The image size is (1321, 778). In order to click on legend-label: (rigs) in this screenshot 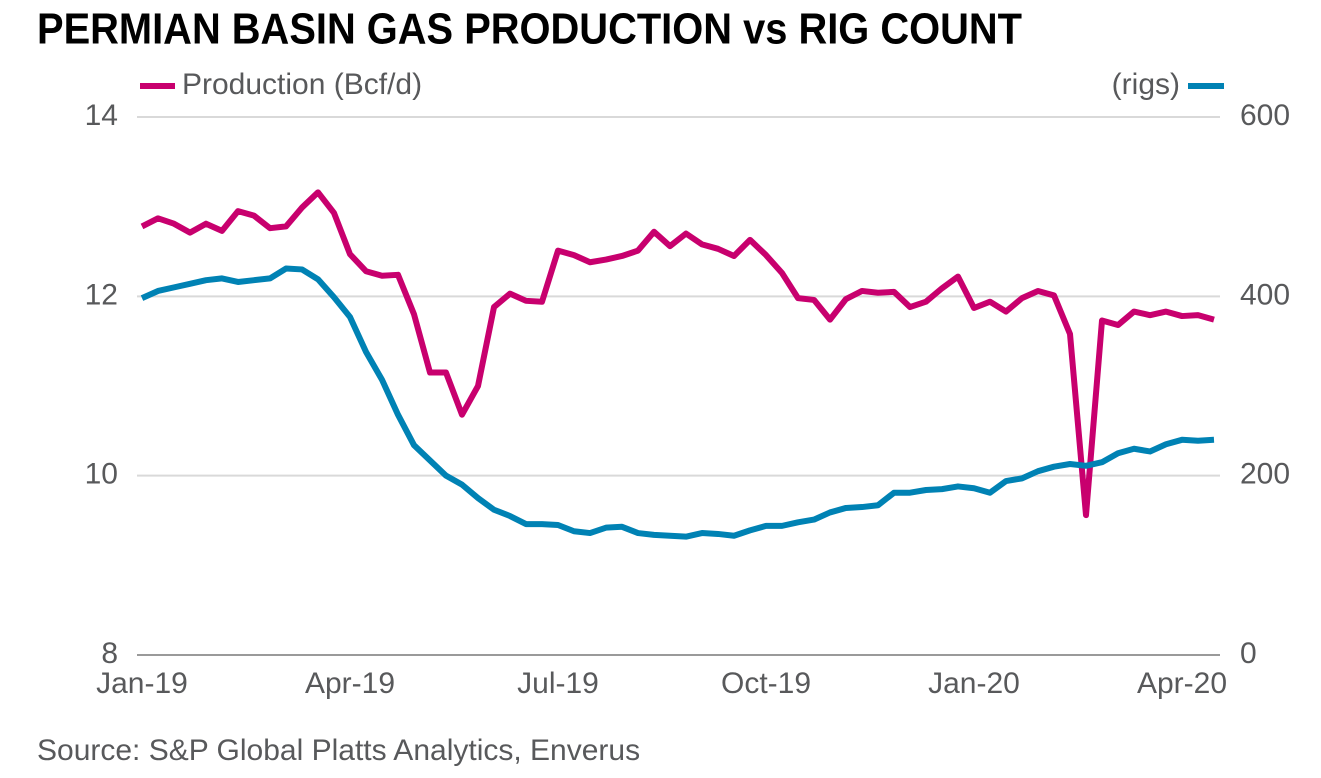, I will do `click(1146, 84)`.